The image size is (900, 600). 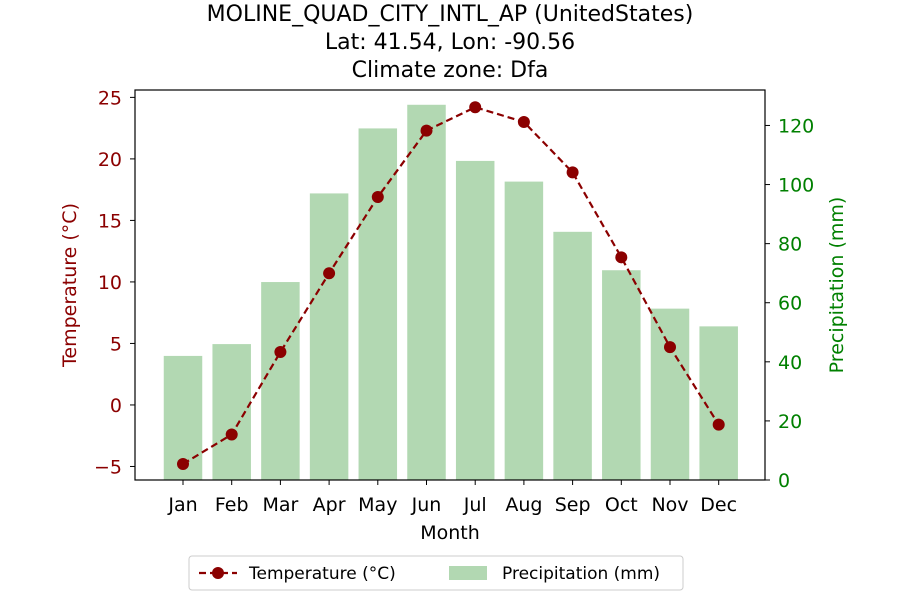 What do you see at coordinates (784, 481) in the screenshot?
I see `right-tick-label: 0` at bounding box center [784, 481].